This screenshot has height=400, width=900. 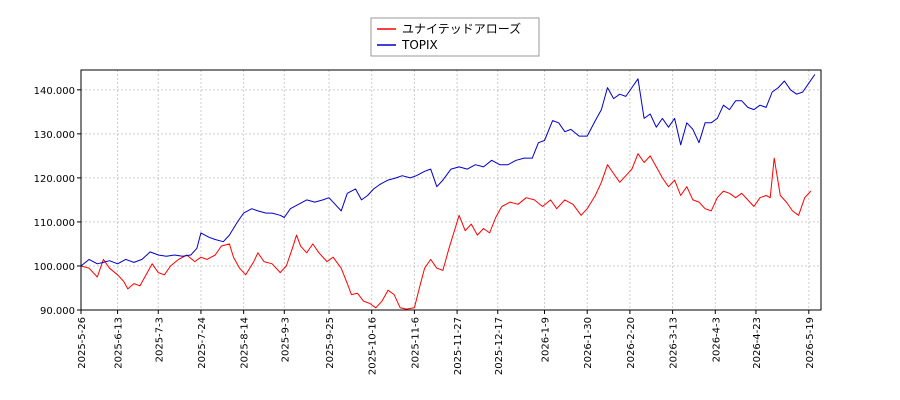 What do you see at coordinates (810, 343) in the screenshot?
I see `x-tick-label: 2026-5-19` at bounding box center [810, 343].